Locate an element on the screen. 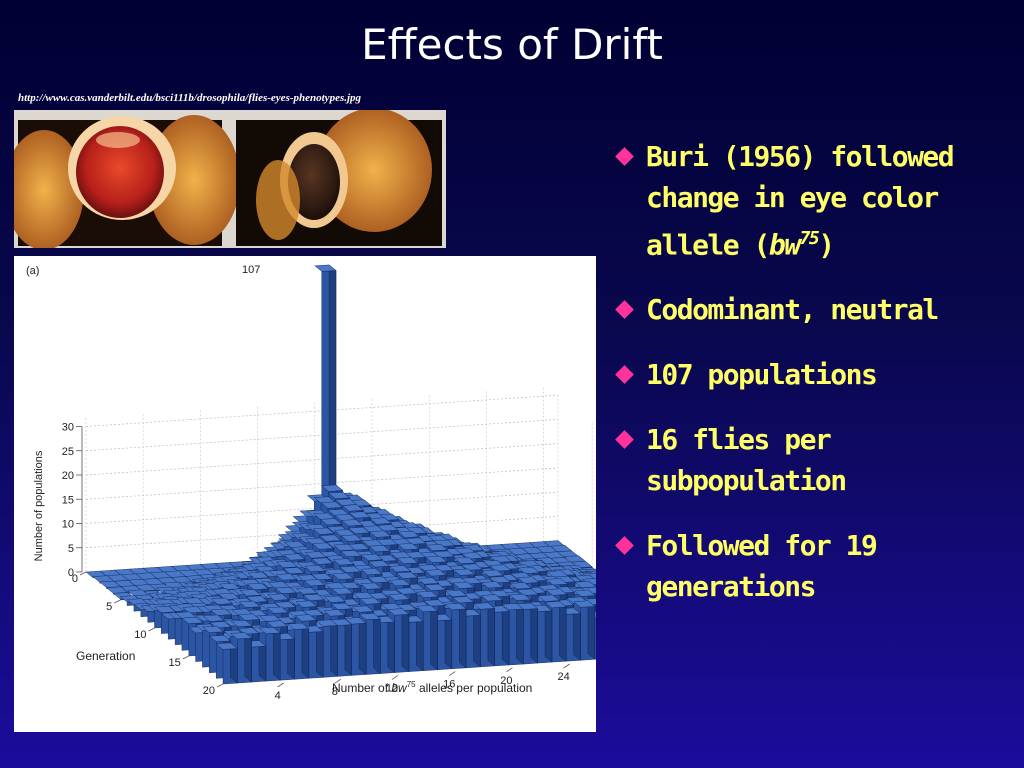 This screenshot has height=768, width=1024. fly-eye-photos-image is located at coordinates (228, 179).